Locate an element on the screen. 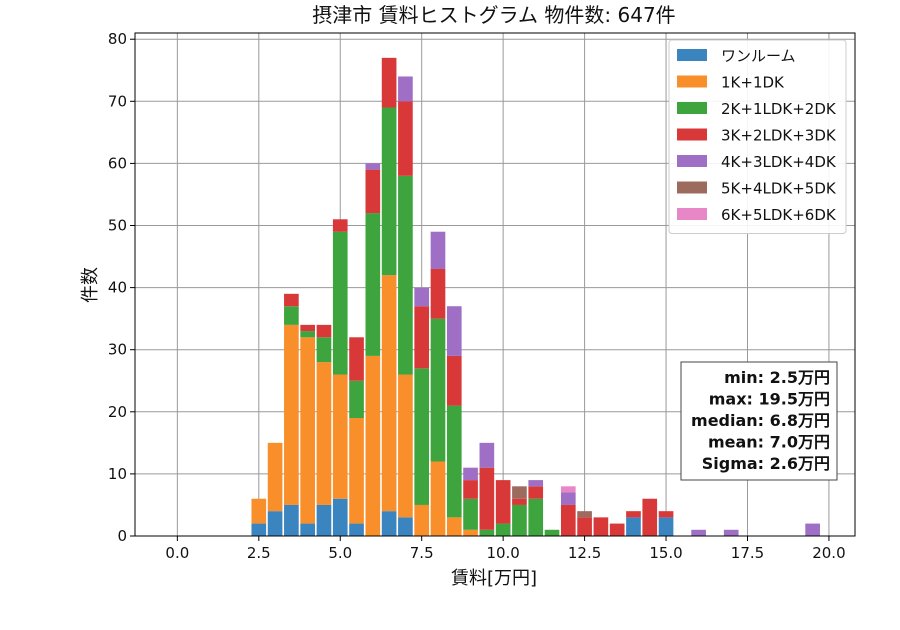 This screenshot has height=630, width=900. chart-title: 摂津市 賃料ヒストグラム 物件数: 647件 is located at coordinates (493, 15).